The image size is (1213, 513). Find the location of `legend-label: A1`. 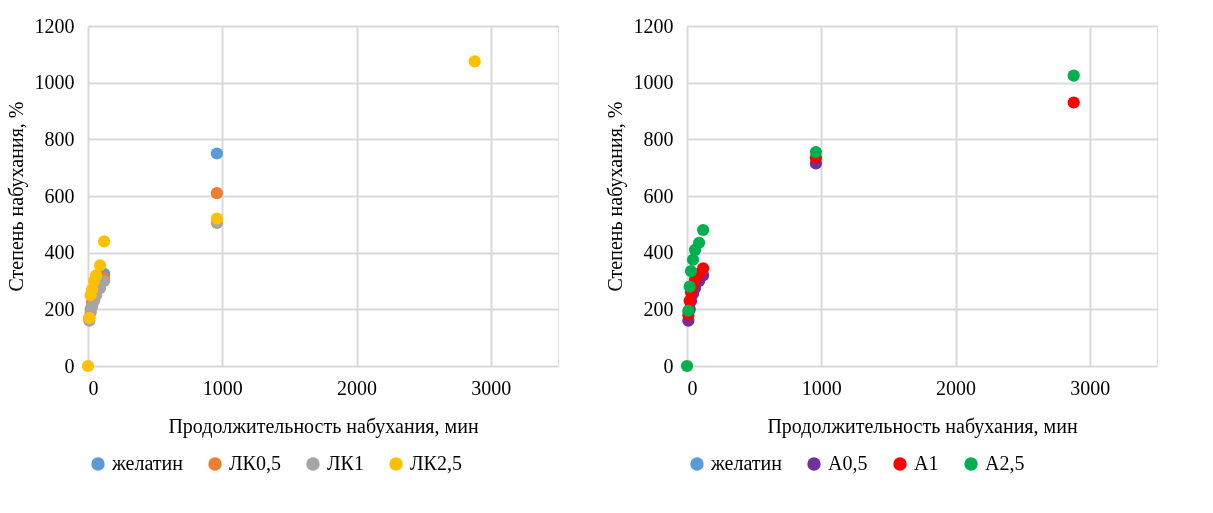

legend-label: A1 is located at coordinates (926, 463).